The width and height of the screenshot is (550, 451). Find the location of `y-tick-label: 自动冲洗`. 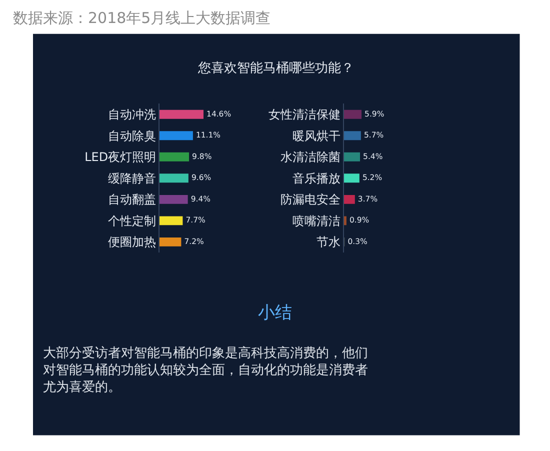

y-tick-label: 自动冲洗 is located at coordinates (132, 115).